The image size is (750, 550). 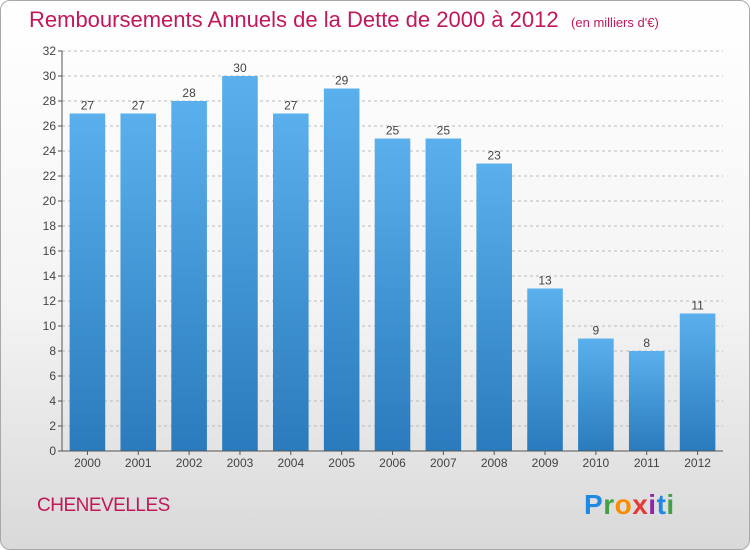 What do you see at coordinates (50, 101) in the screenshot?
I see `y-tick-label: 28` at bounding box center [50, 101].